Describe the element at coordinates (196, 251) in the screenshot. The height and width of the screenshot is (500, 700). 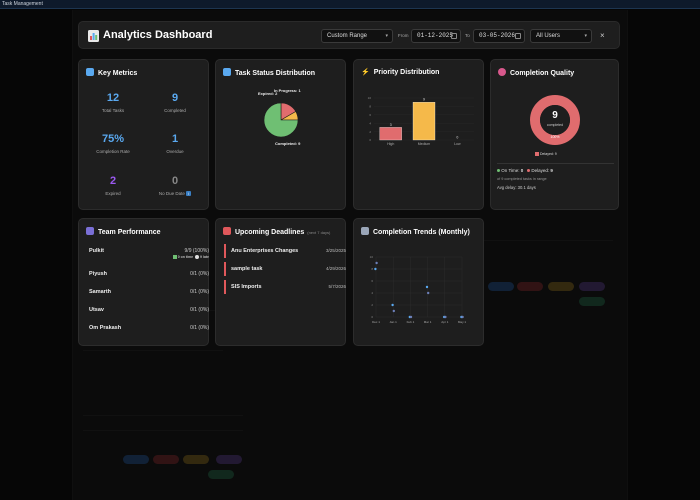
I see `team-member-stat: 9/9 (100%)` at that location.